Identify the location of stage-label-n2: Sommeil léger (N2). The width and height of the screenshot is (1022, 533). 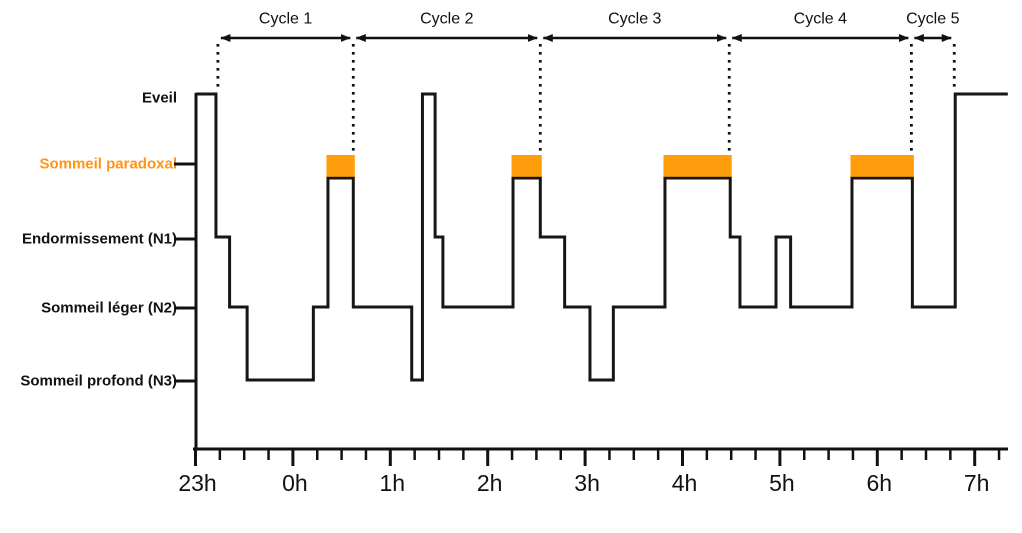
(109, 308).